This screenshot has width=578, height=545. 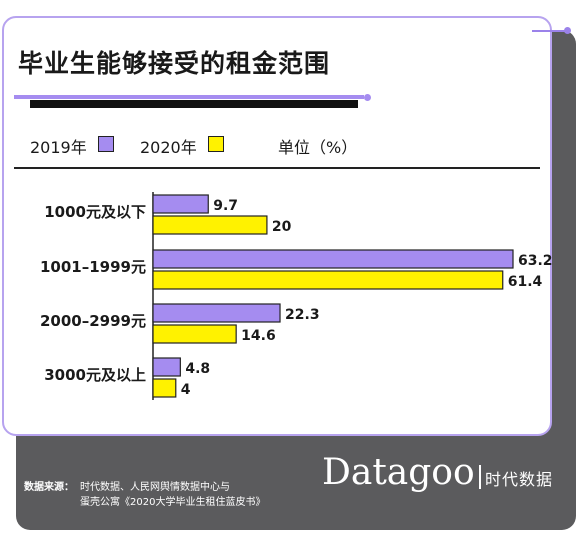 I want to click on source-line-1: 时代数据、人民网舆情数据中心与, so click(x=155, y=487).